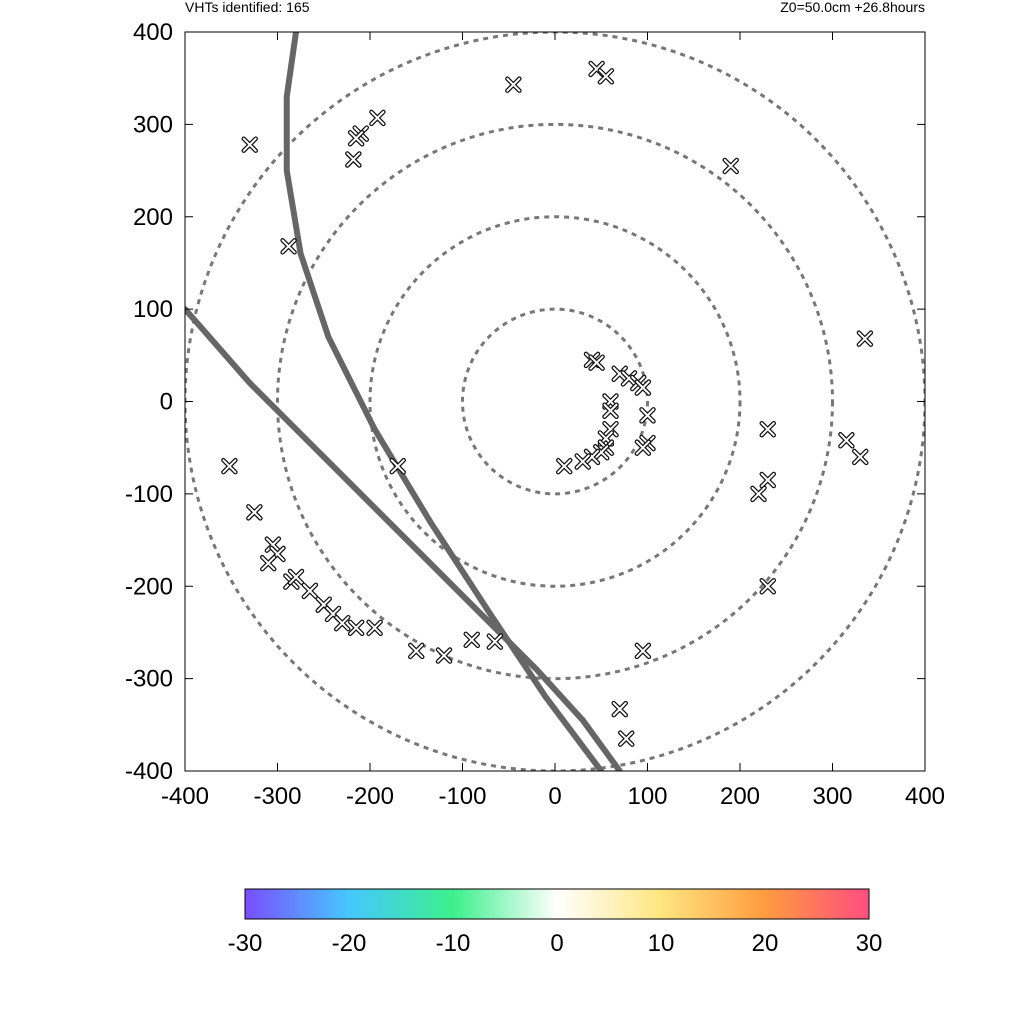  What do you see at coordinates (149, 771) in the screenshot?
I see `y-tick-label: -400` at bounding box center [149, 771].